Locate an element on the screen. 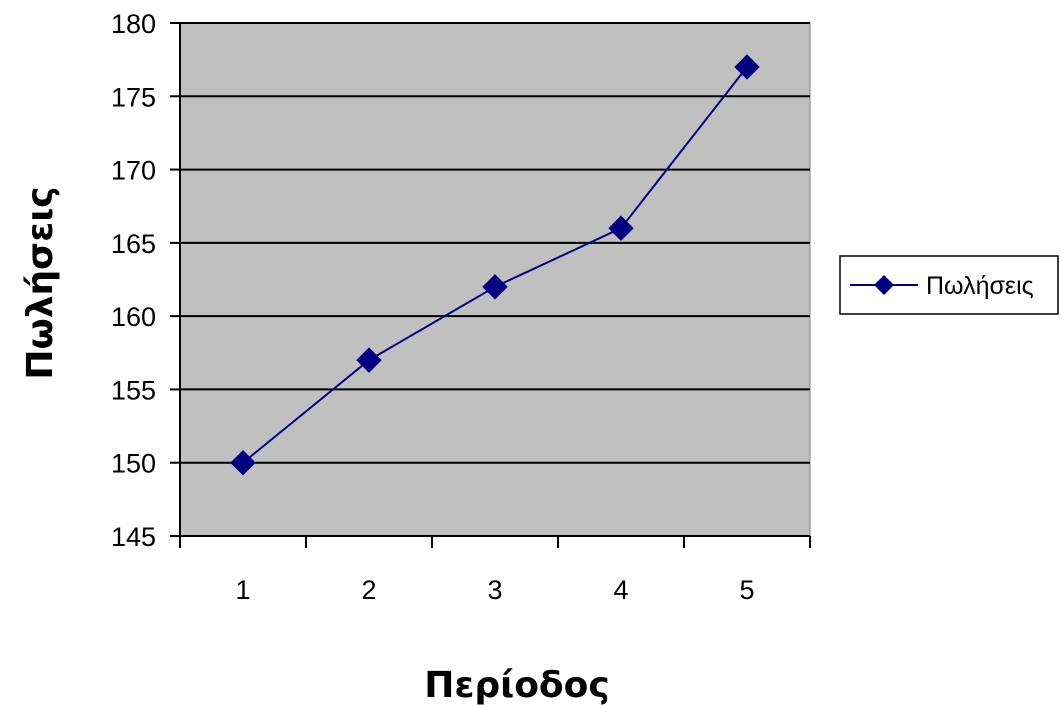 The height and width of the screenshot is (705, 1062). legend-marker is located at coordinates (884, 285).